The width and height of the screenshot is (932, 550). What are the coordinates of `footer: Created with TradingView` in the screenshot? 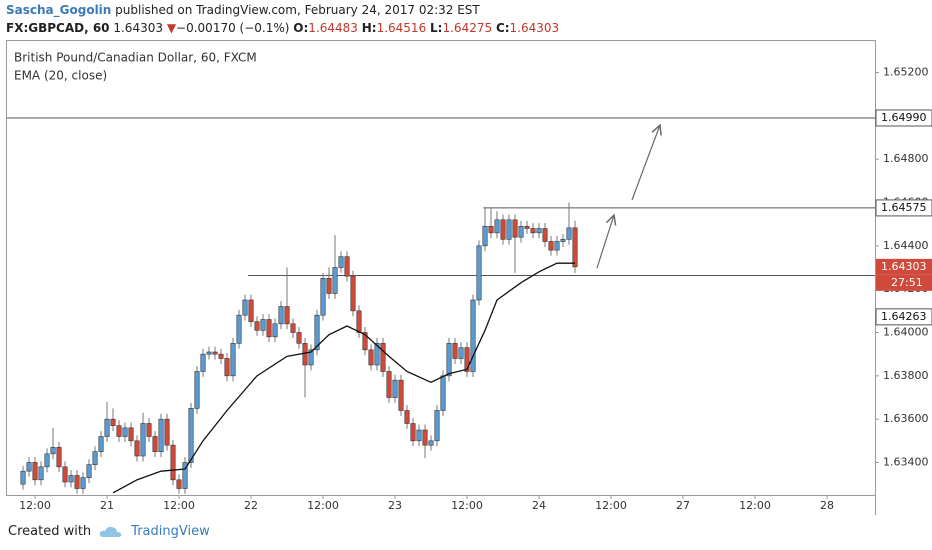 It's located at (109, 531).